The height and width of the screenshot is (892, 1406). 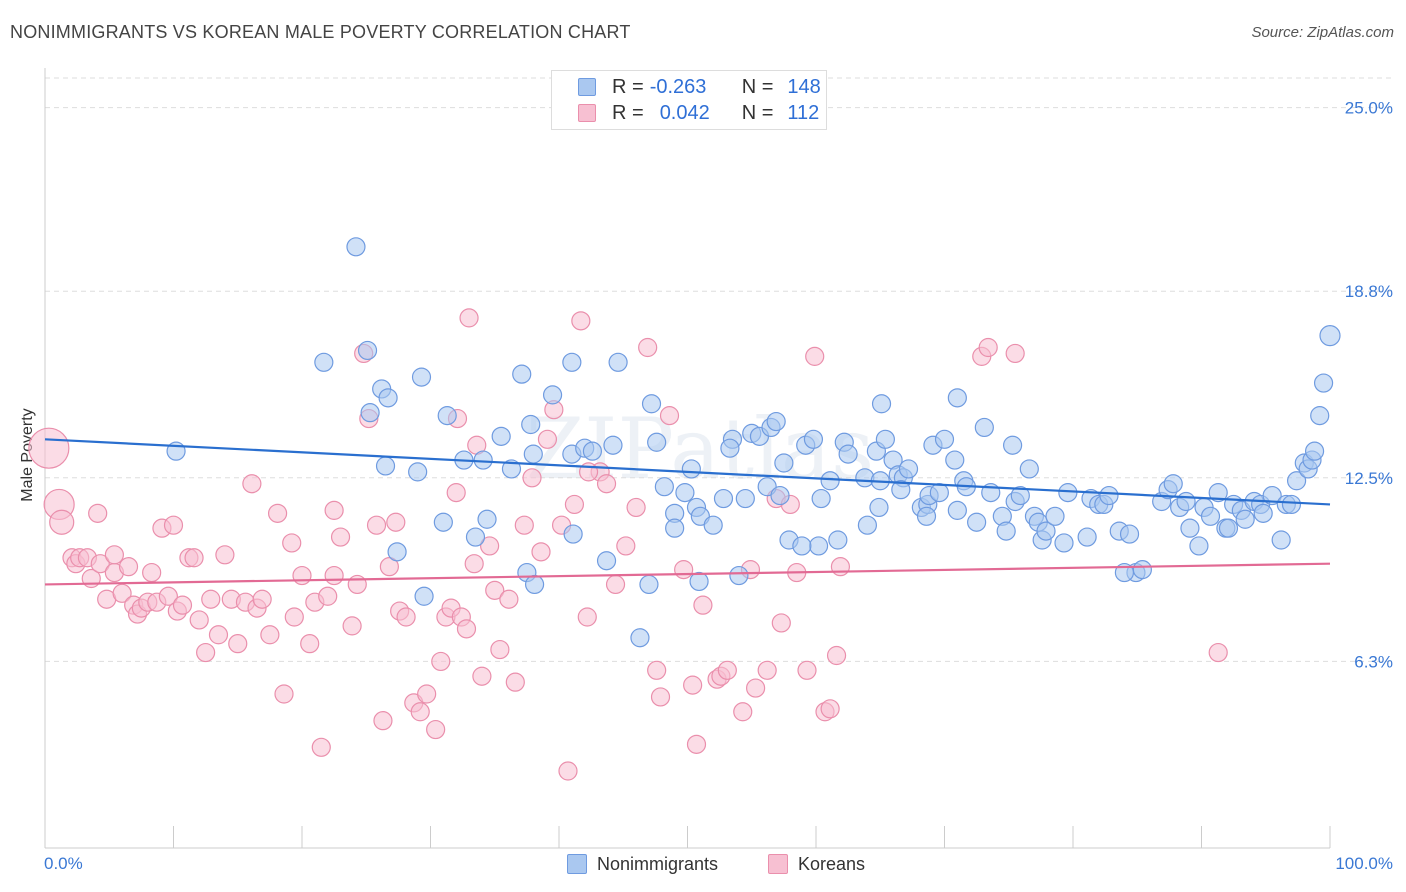 What do you see at coordinates (658, 863) in the screenshot?
I see `legend-label-nonimmigrants: Nonimmigrants` at bounding box center [658, 863].